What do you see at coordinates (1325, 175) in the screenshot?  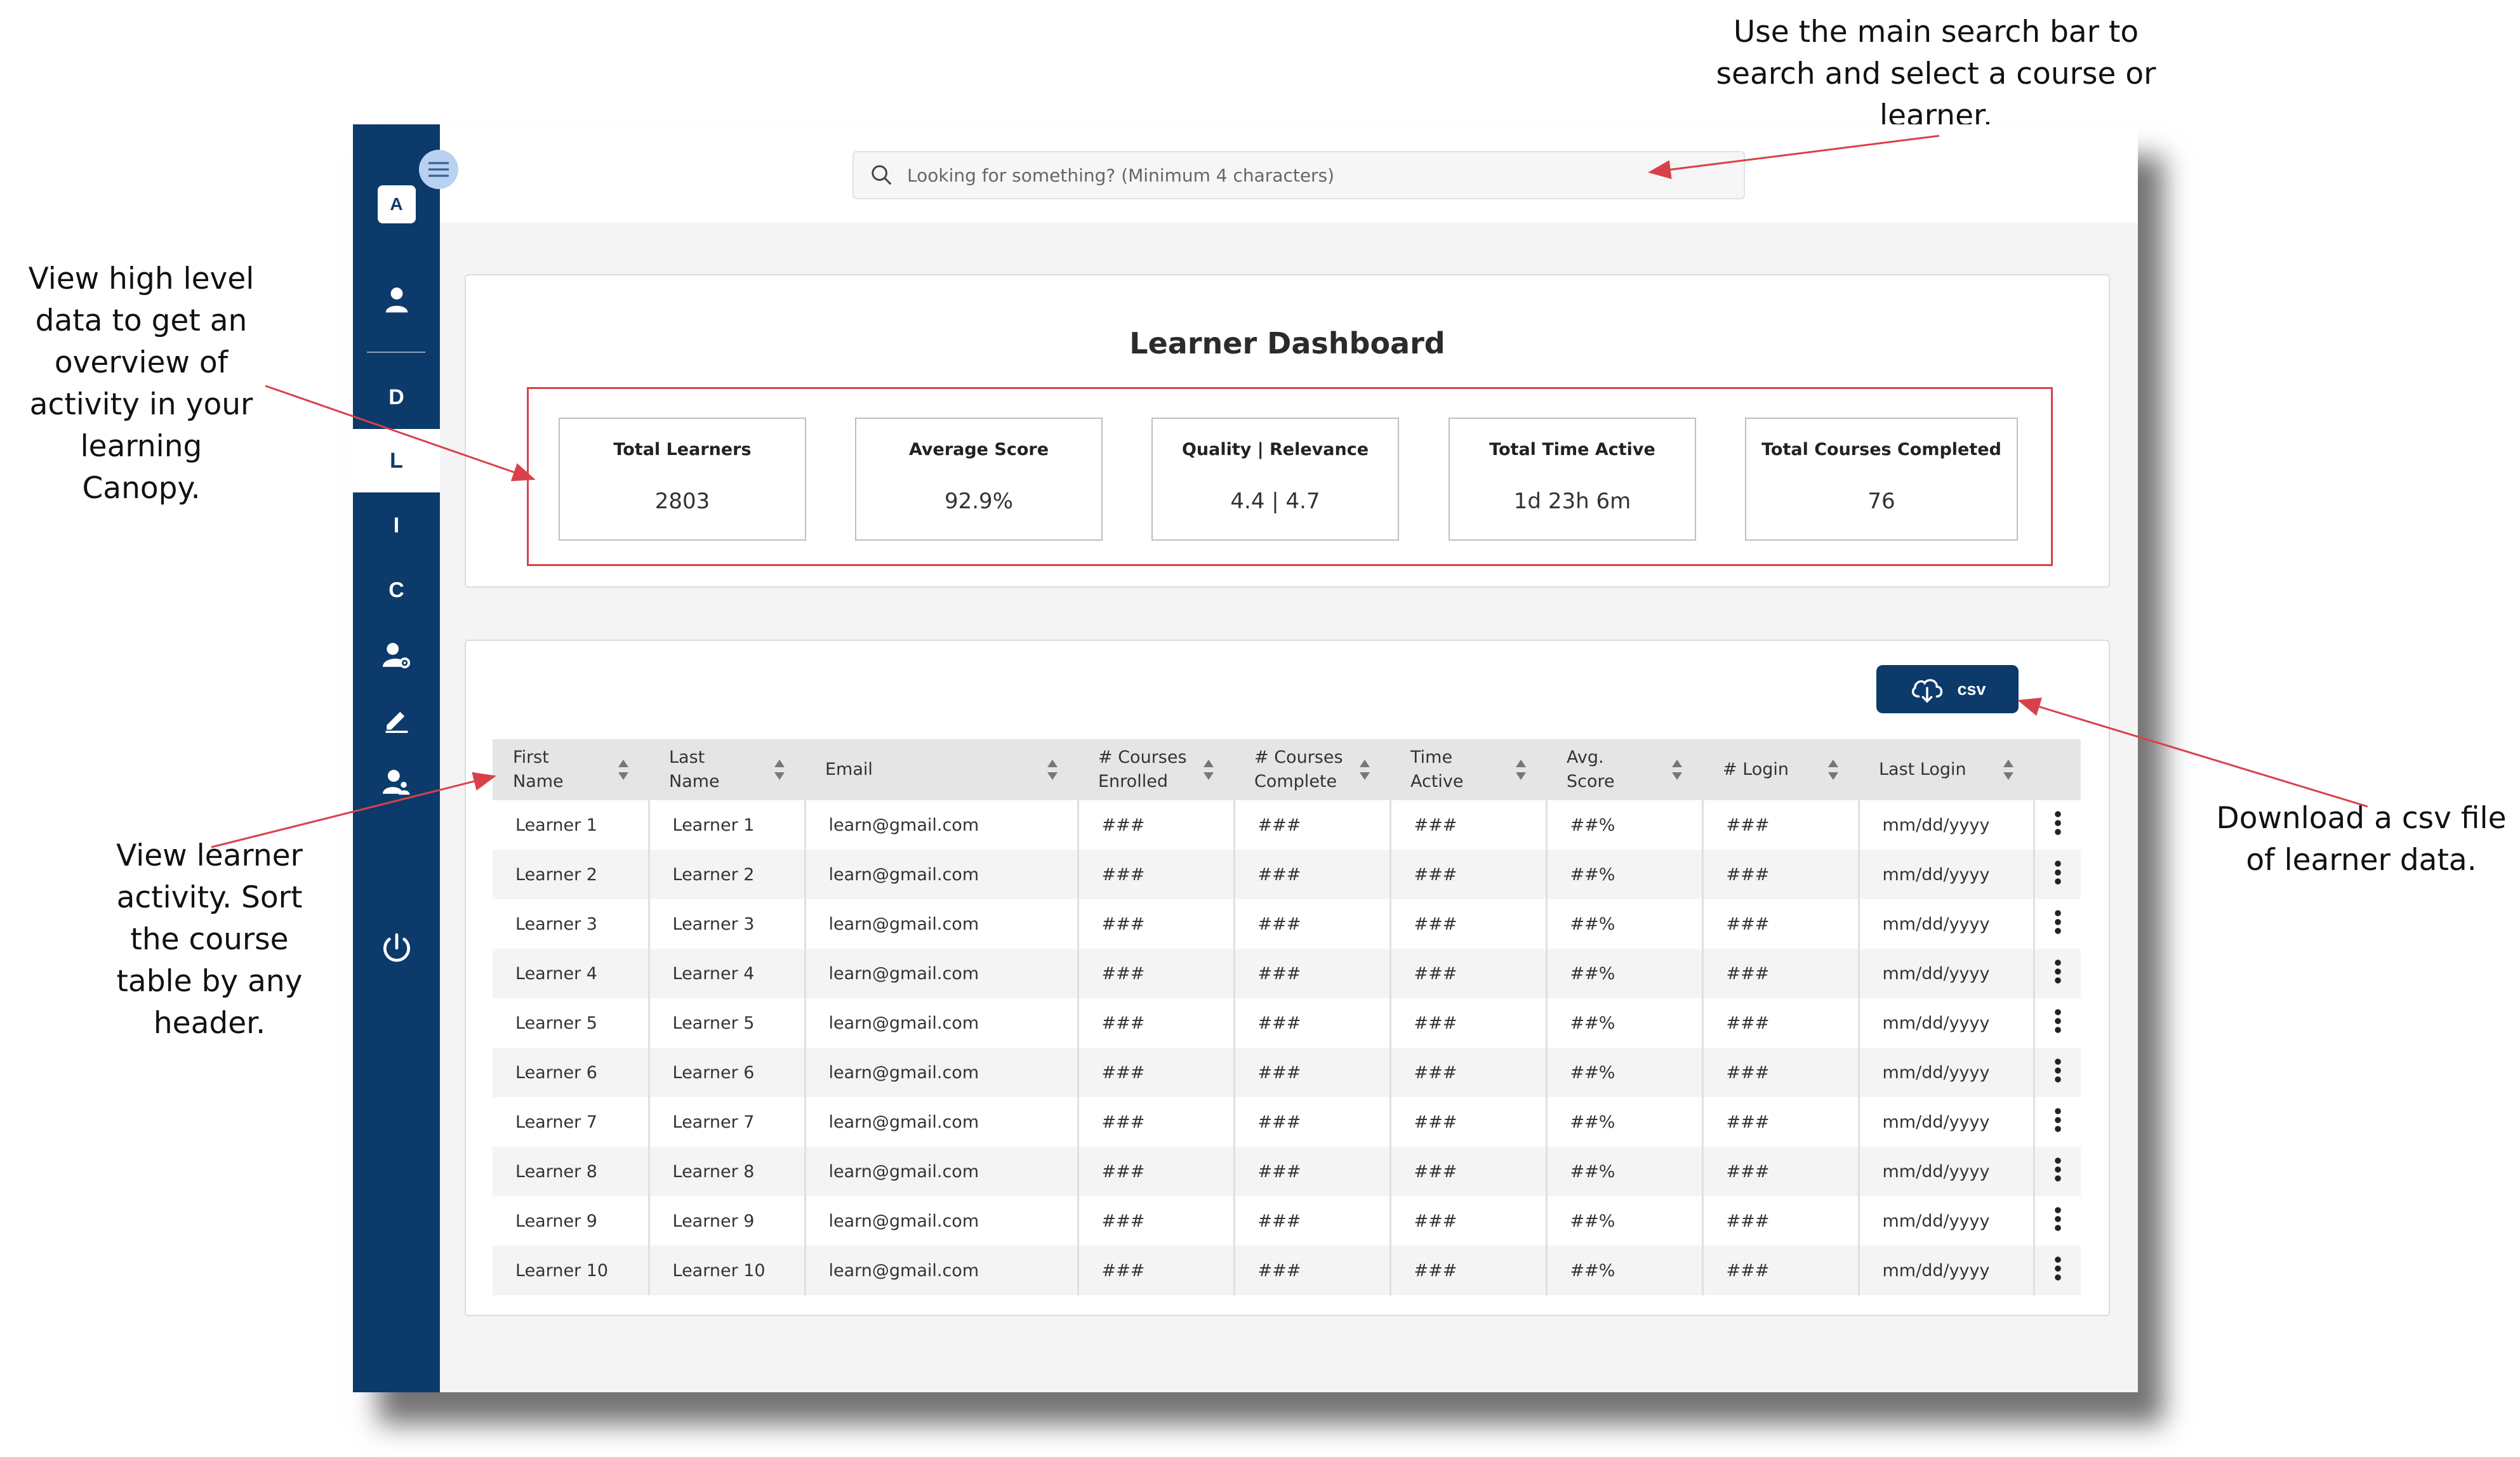 I see `search-input` at bounding box center [1325, 175].